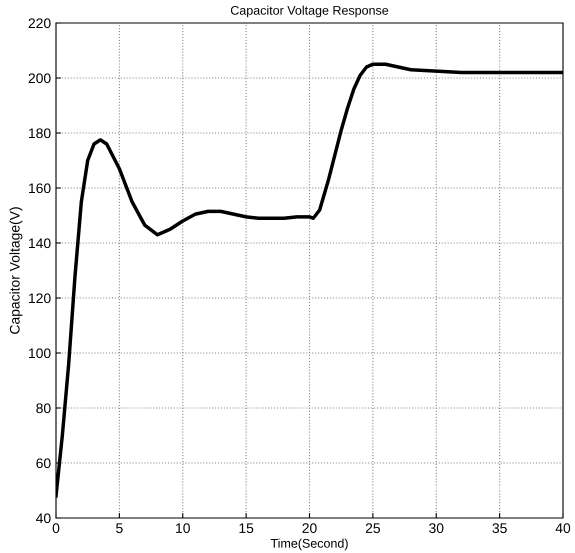 This screenshot has height=553, width=575. I want to click on x-tick-label: 20, so click(309, 528).